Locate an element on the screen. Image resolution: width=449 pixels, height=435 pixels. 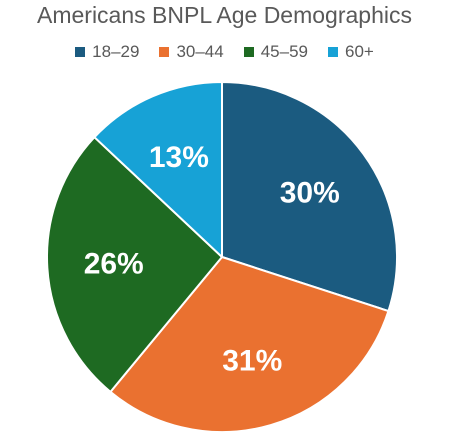
pie-label-45-59: 26% is located at coordinates (114, 263).